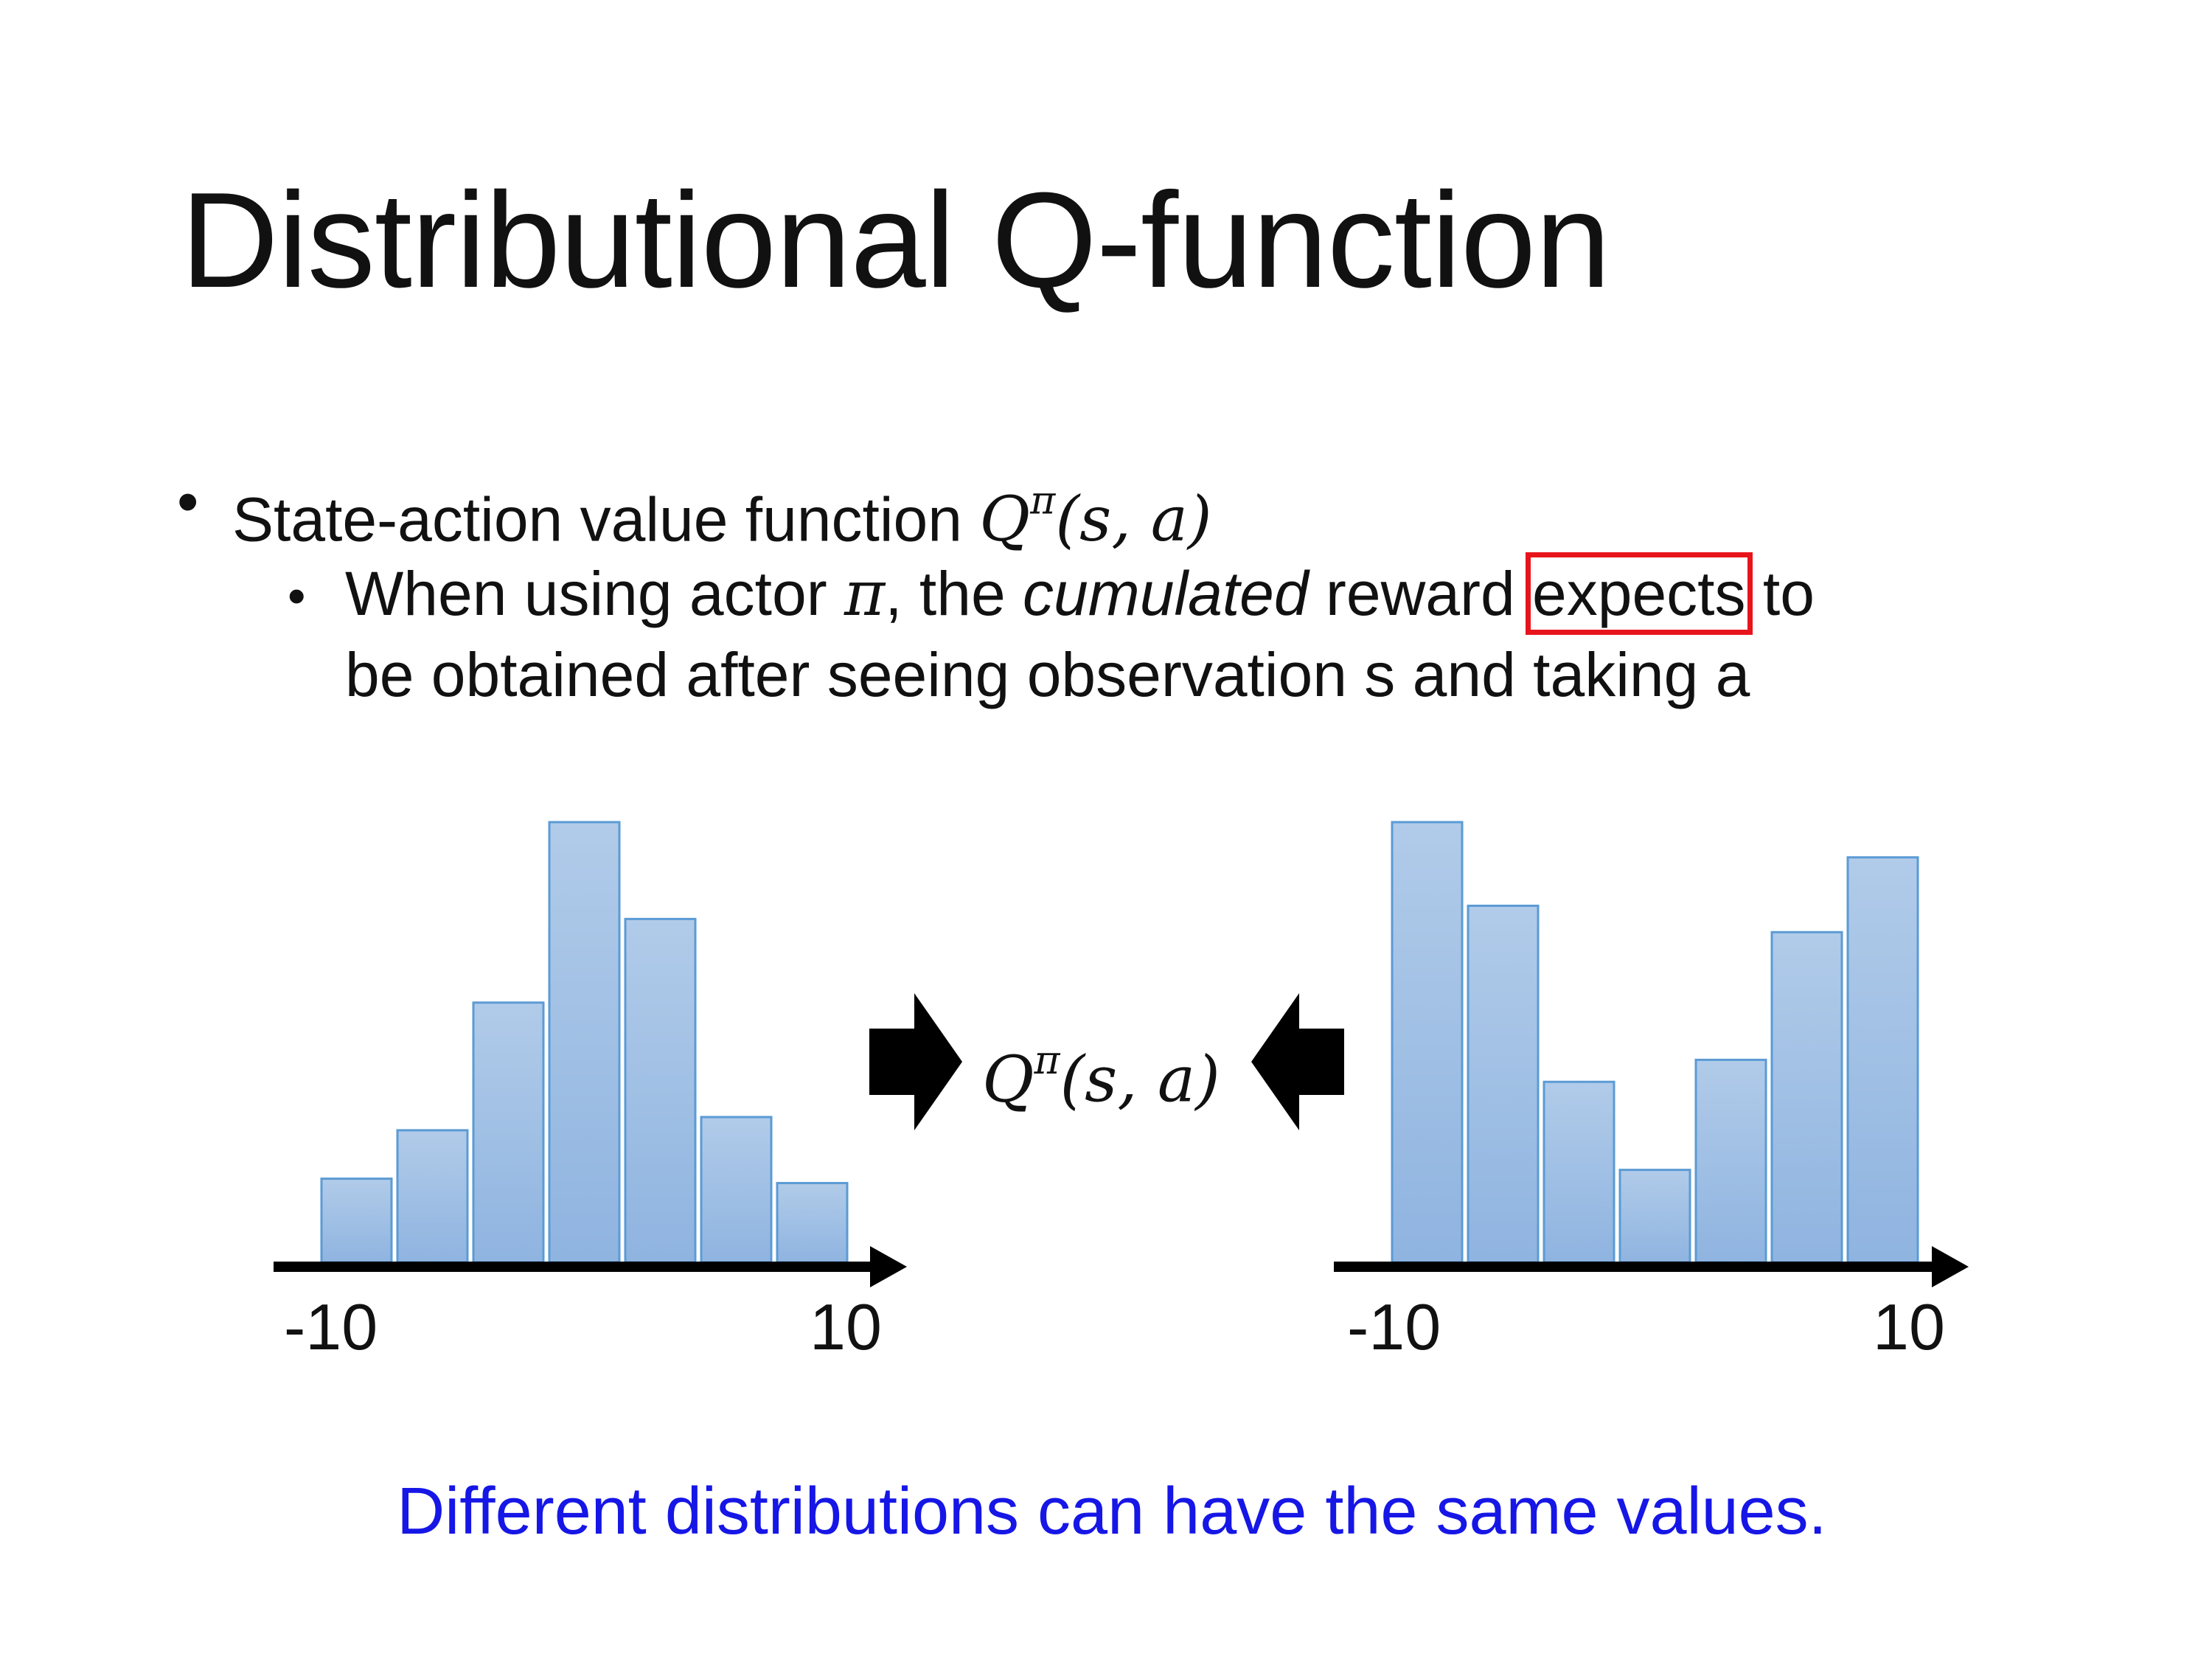 The image size is (2212, 1659). Describe the element at coordinates (954, 593) in the screenshot. I see `b2-mid1: , the` at that location.